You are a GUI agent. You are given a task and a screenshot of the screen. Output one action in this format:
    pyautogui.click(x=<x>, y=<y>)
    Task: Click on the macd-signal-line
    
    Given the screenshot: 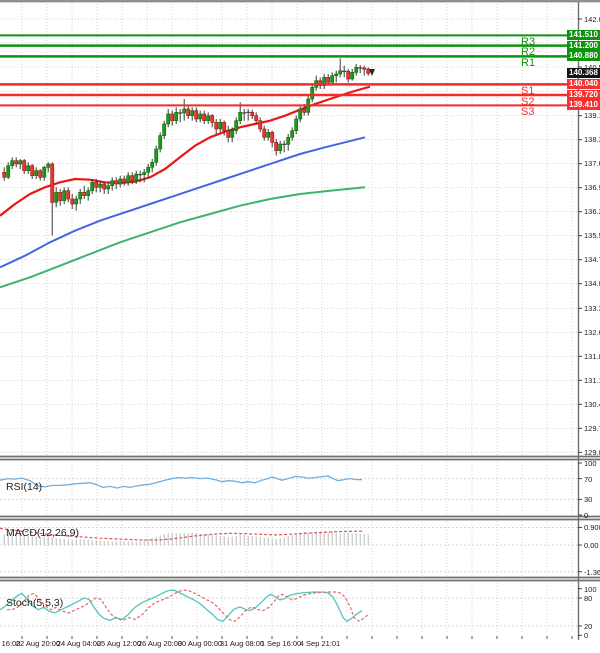 What is the action you would take?
    pyautogui.click(x=181, y=534)
    